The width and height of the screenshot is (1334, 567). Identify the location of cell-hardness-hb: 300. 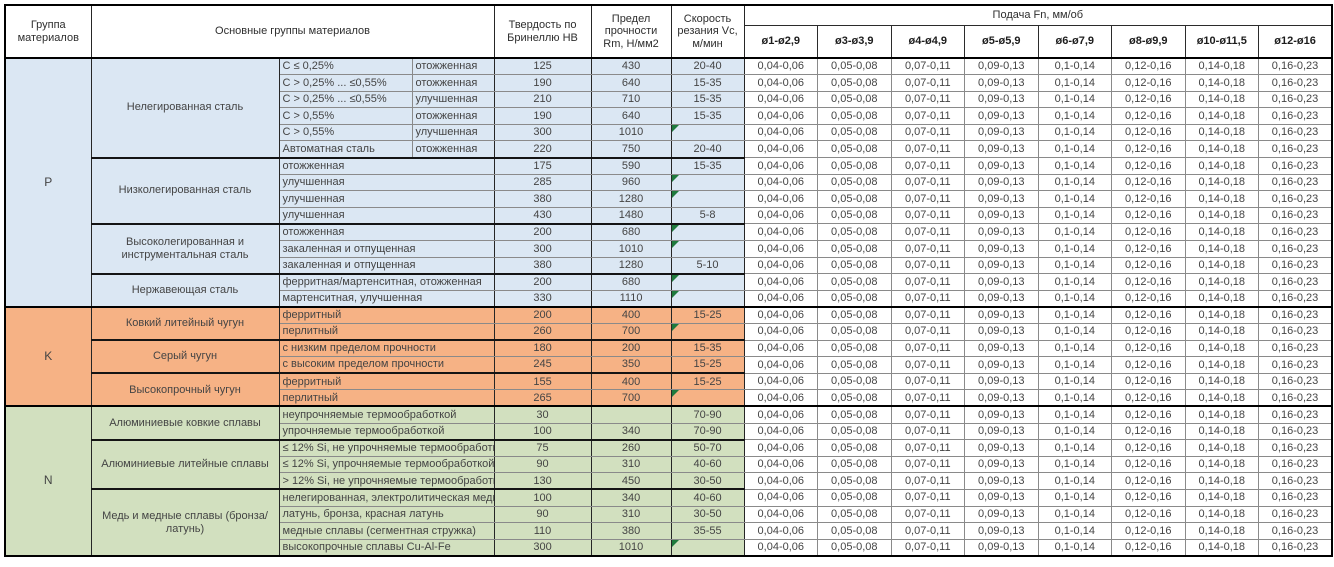
(542, 547).